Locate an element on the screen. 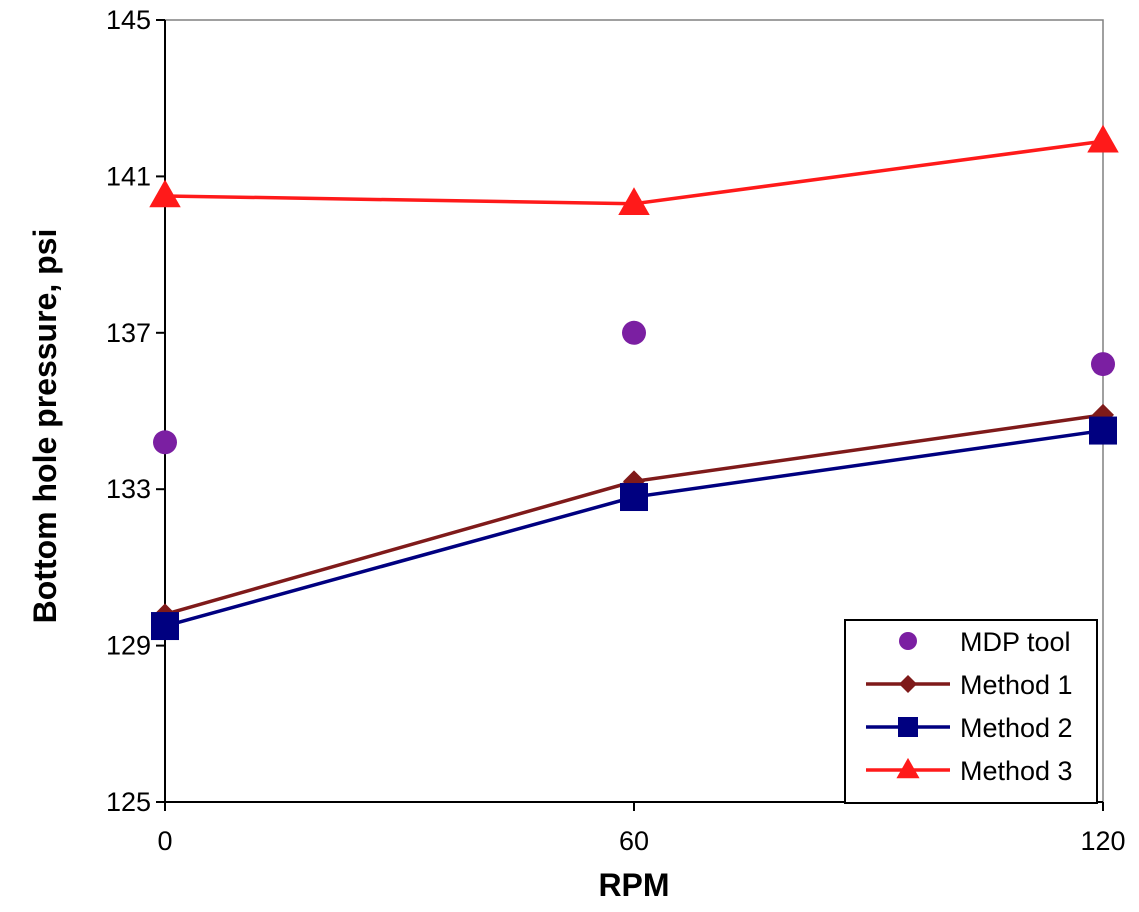 The image size is (1139, 912). y-tick-label: 141 is located at coordinates (128, 176).